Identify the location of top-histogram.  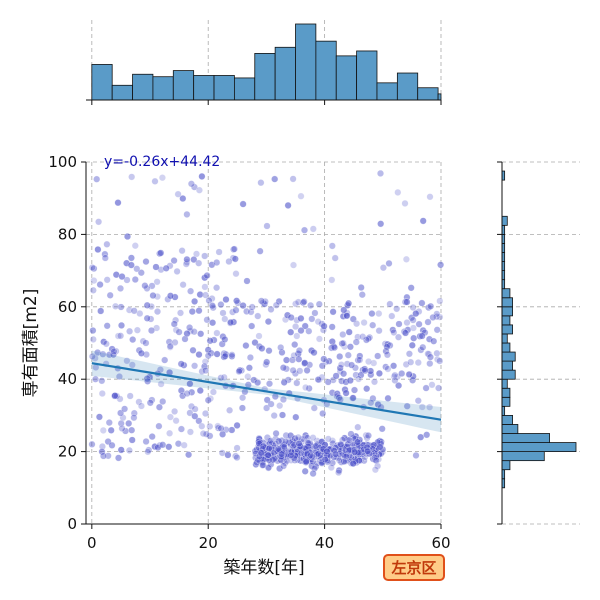
(264, 62).